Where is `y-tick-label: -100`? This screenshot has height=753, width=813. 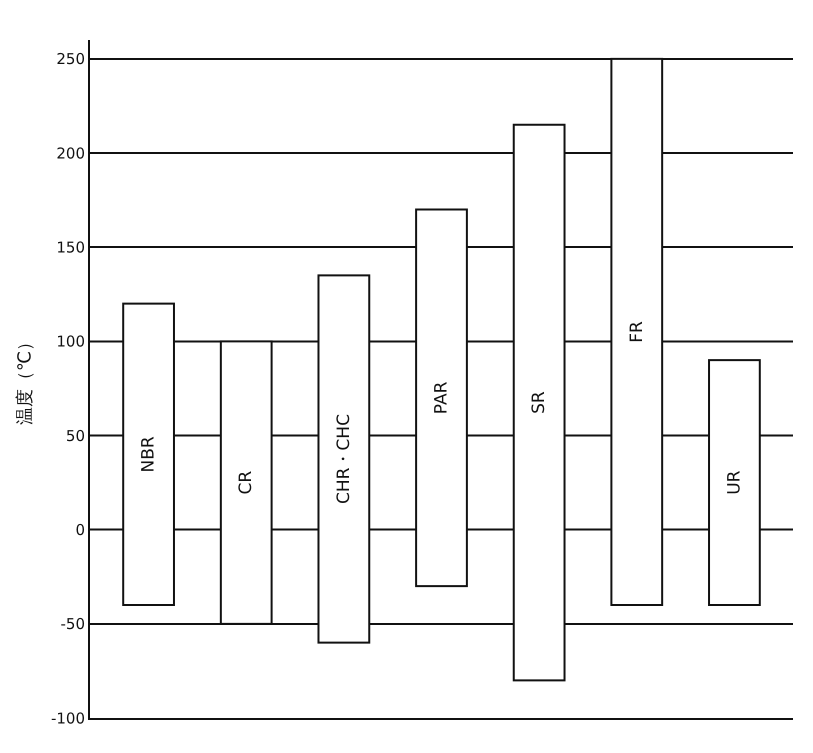
y-tick-label: -100 is located at coordinates (67, 718).